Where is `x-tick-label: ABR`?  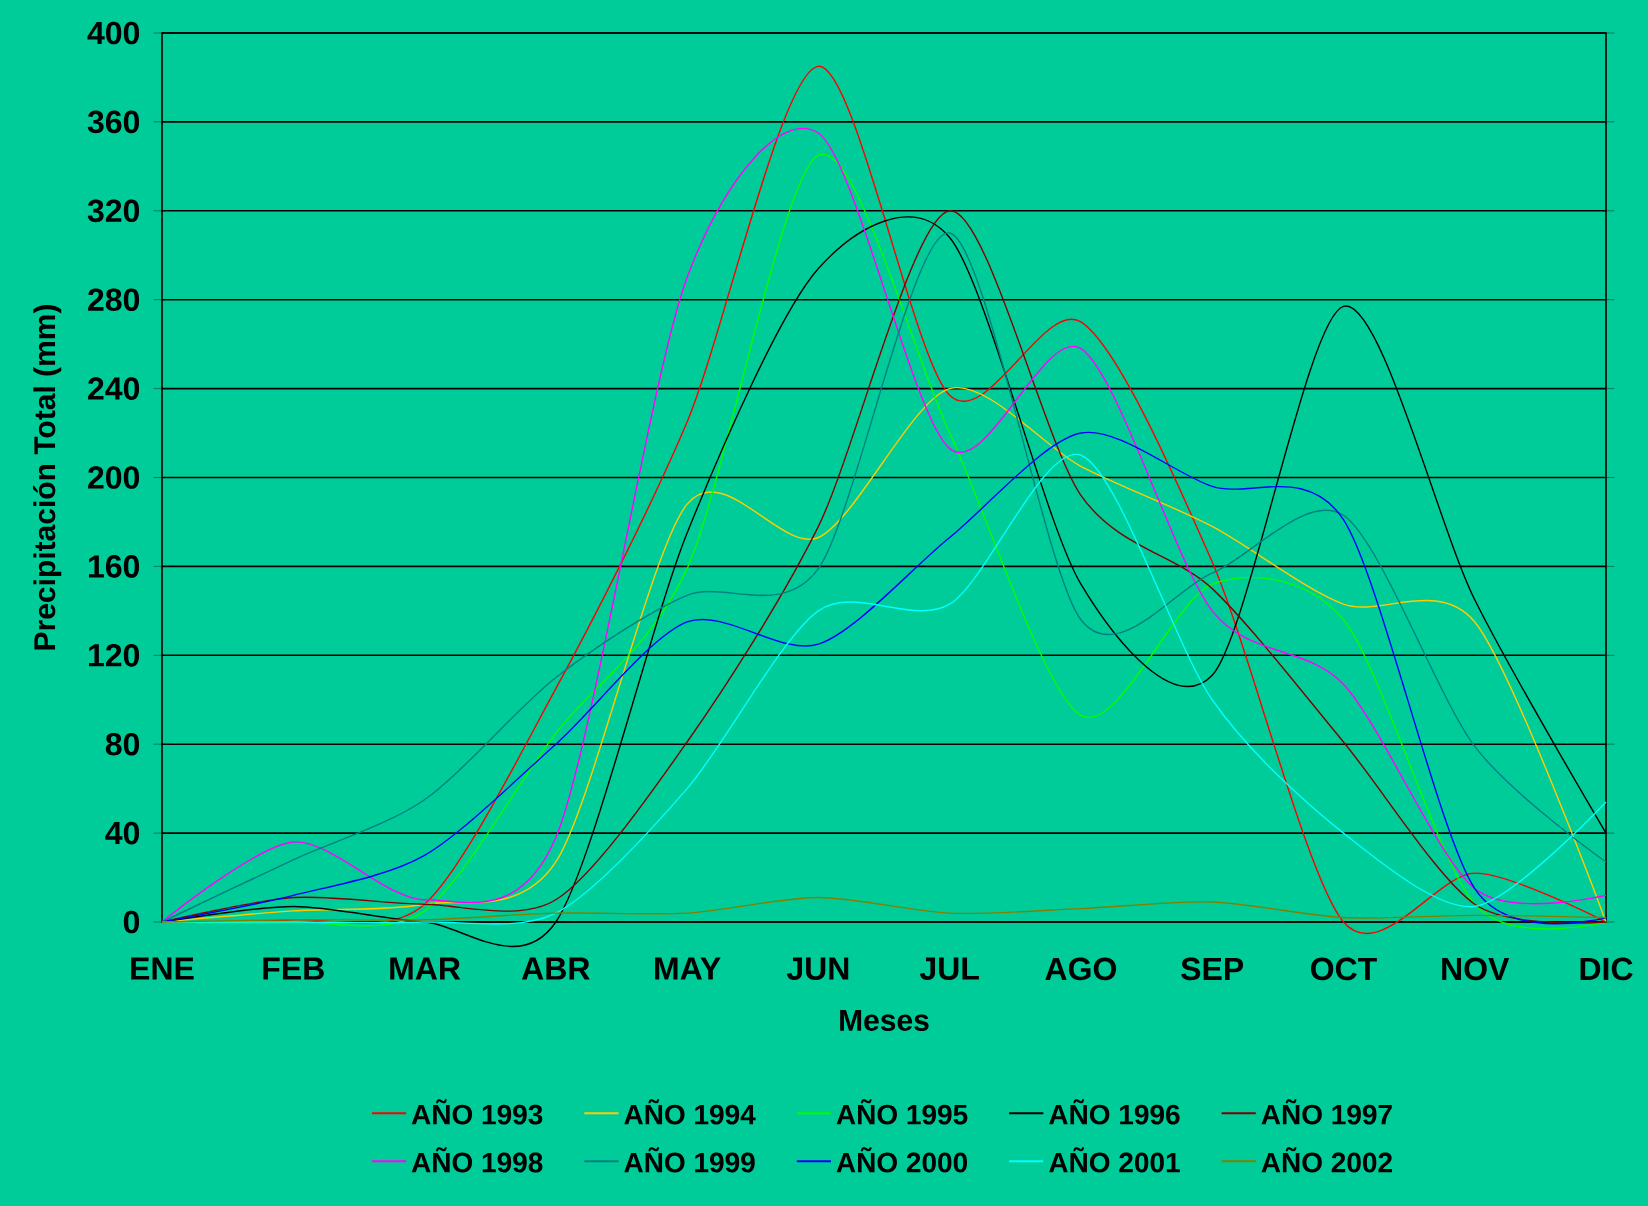 x-tick-label: ABR is located at coordinates (555, 968).